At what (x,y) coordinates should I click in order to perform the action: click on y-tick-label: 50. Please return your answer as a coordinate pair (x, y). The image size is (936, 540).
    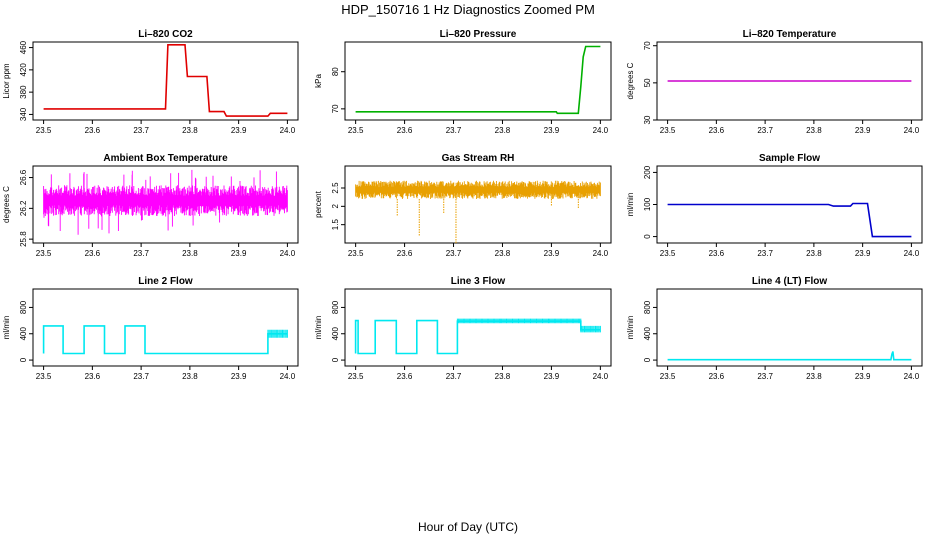
    Looking at the image, I should click on (647, 82).